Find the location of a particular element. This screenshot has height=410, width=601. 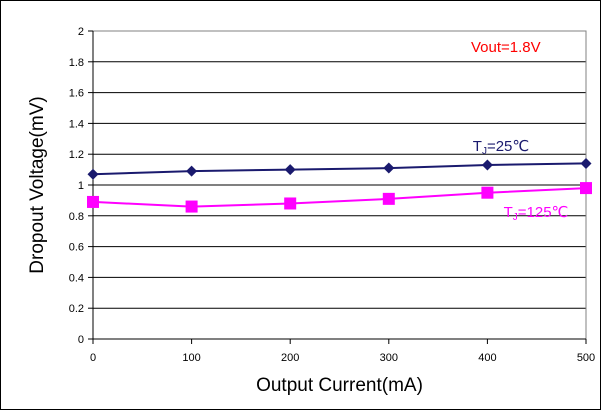

series-0-line is located at coordinates (339, 169).